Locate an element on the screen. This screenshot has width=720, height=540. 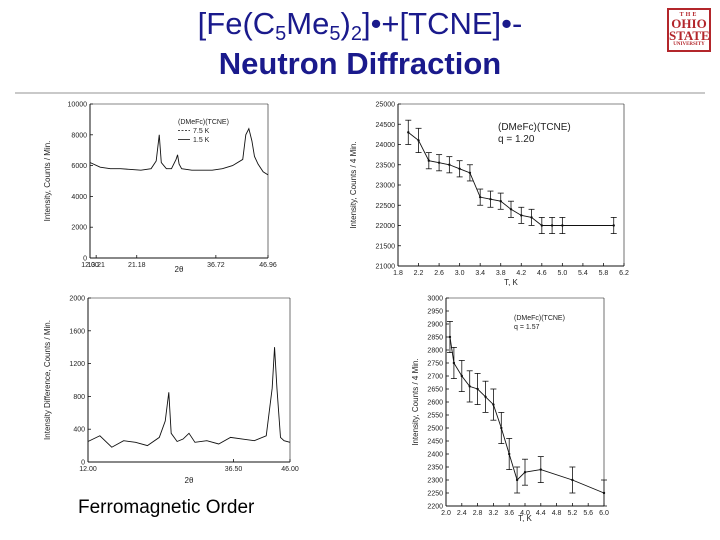
y-tick-label: 6000 is located at coordinates (79, 166).